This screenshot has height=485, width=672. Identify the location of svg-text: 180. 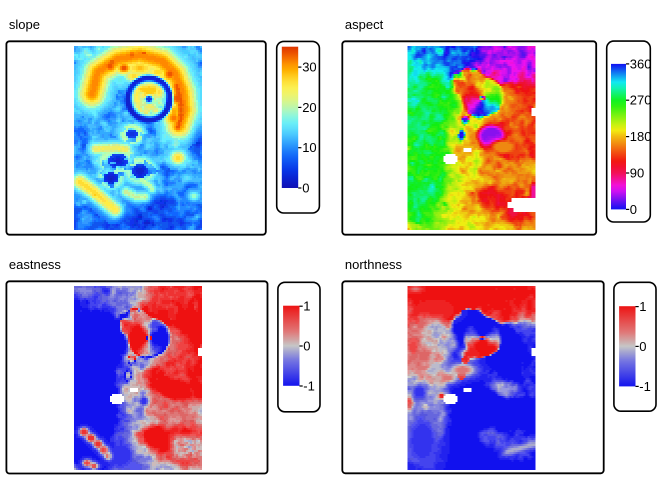
(641, 136).